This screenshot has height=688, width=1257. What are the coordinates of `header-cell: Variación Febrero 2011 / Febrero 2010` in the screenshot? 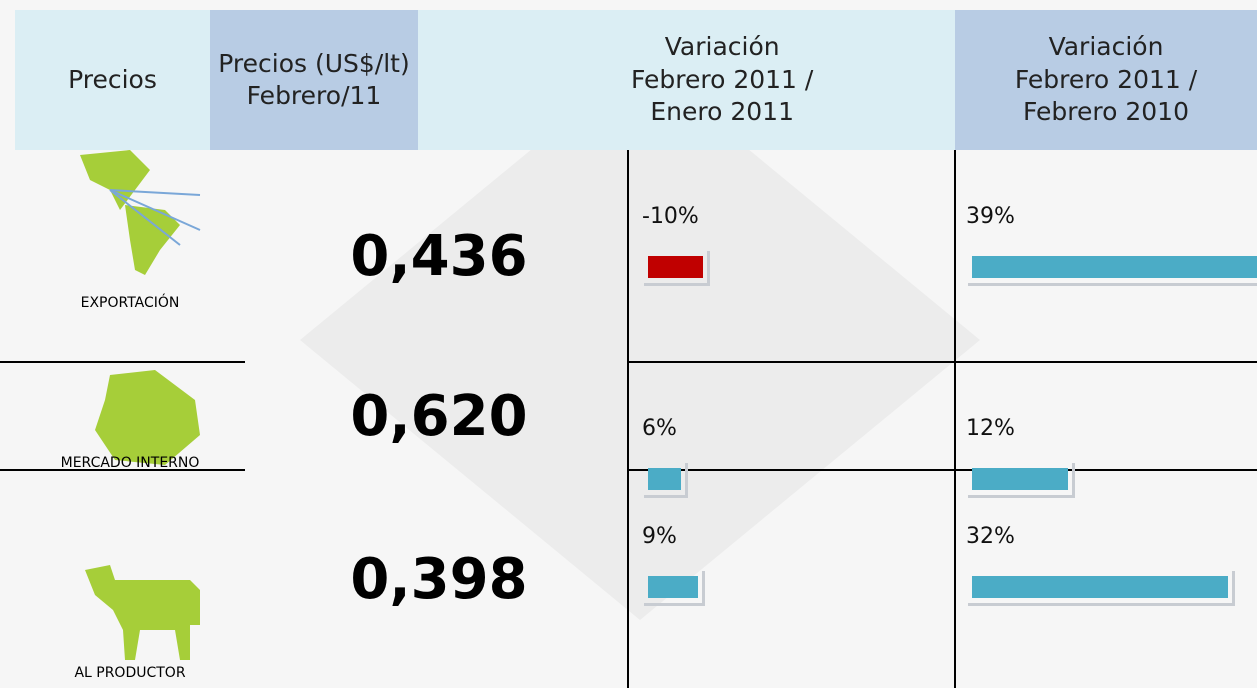 It's located at (1106, 80).